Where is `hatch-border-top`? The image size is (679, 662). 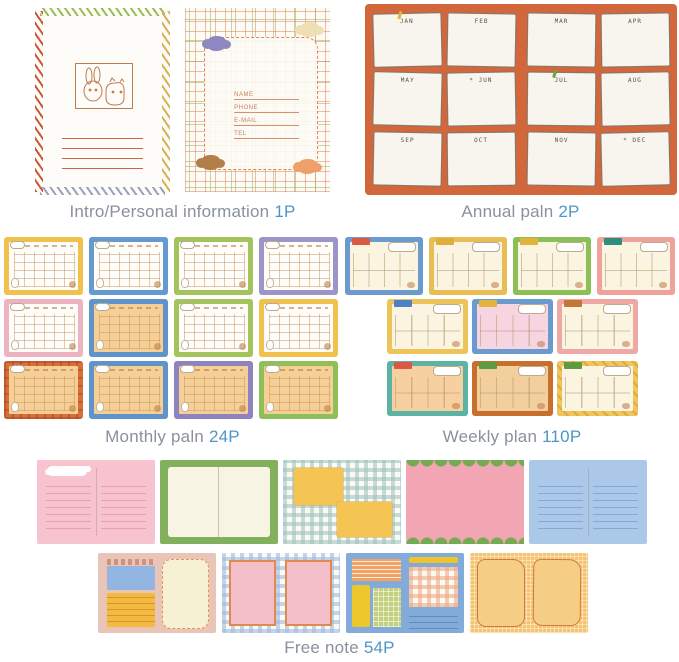
hatch-border-top is located at coordinates (102, 12).